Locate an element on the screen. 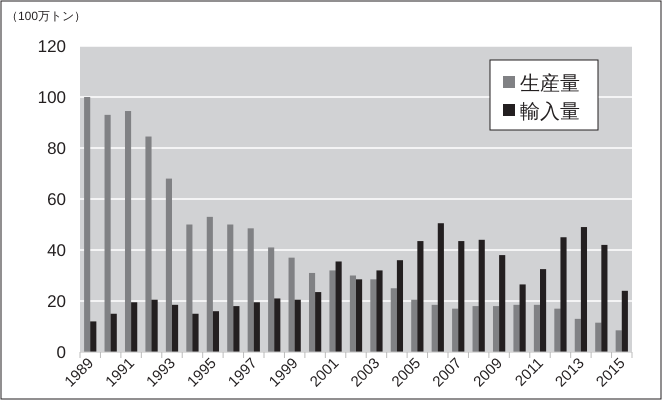  legend-label: 輸入量 is located at coordinates (550, 112).